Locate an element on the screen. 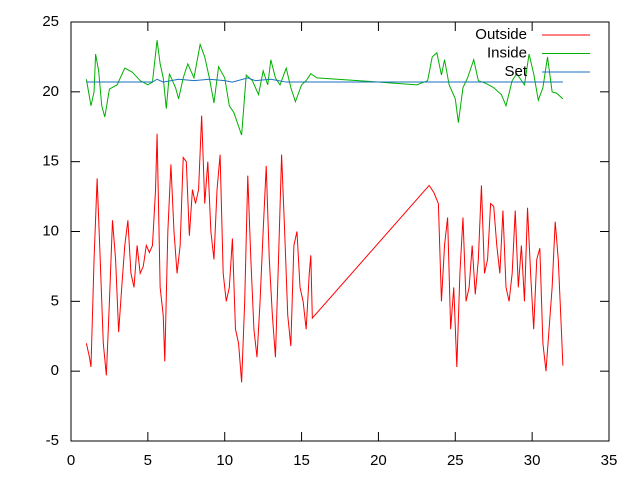  y-tick-label: 10 is located at coordinates (50, 230).